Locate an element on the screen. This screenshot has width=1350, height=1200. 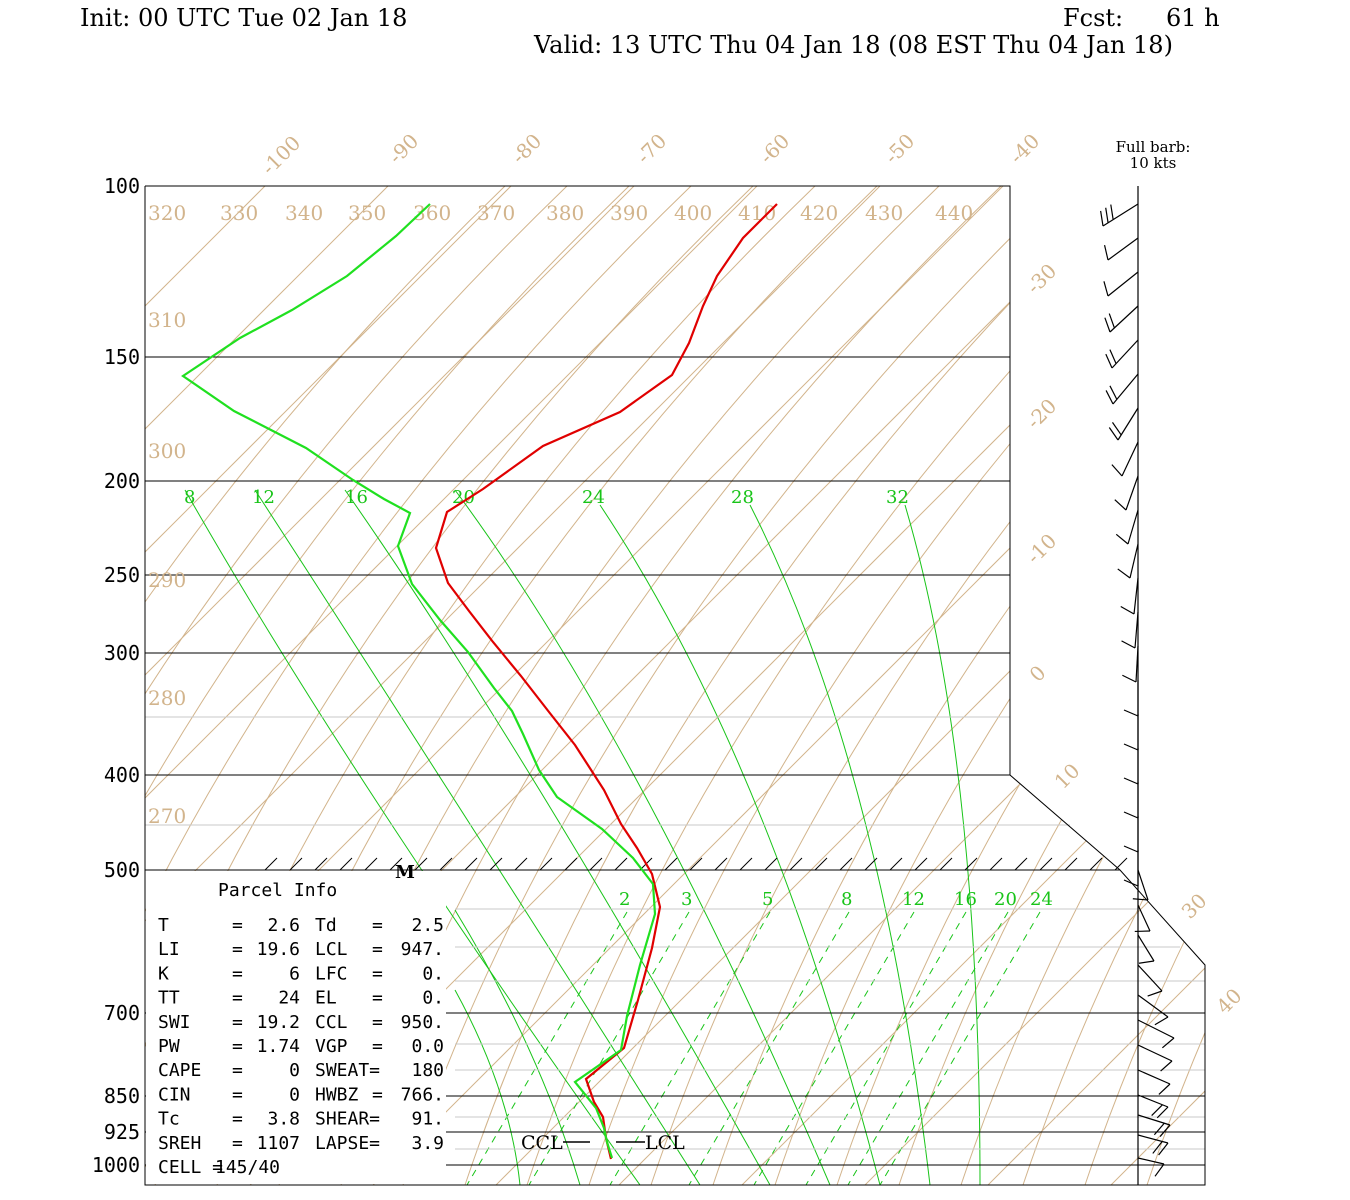
theta-e-label: 320 is located at coordinates (167, 213).